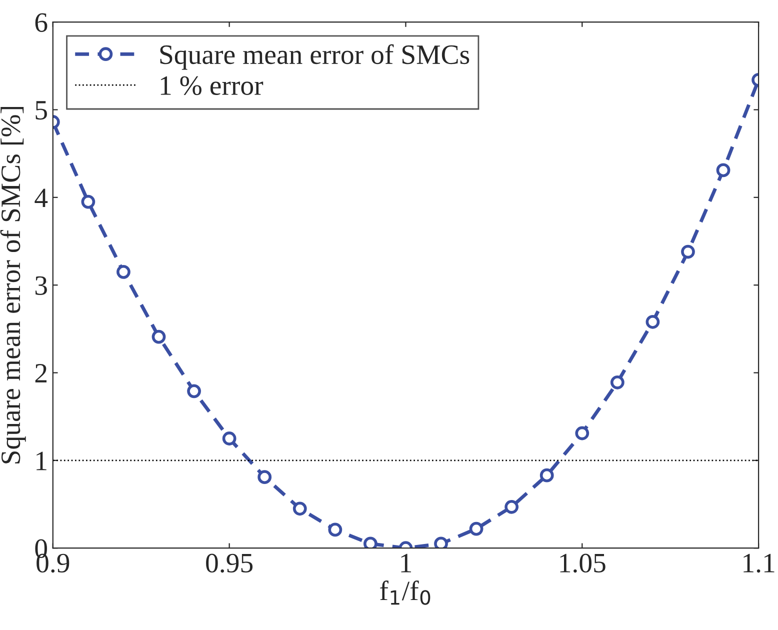 This screenshot has height=630, width=778. I want to click on y-tick-label: 4, so click(41, 198).